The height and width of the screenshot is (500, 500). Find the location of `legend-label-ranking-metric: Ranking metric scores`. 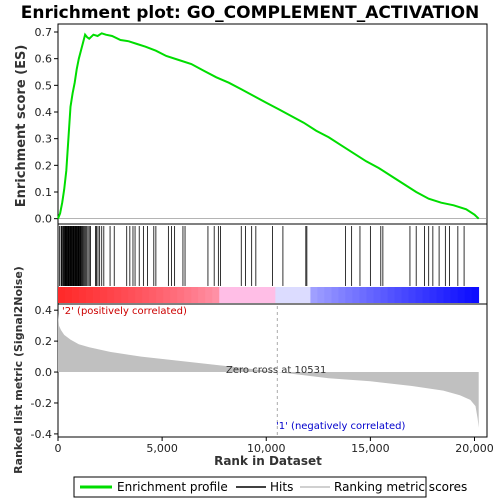

legend-label-ranking-metric: Ranking metric scores is located at coordinates (400, 487).